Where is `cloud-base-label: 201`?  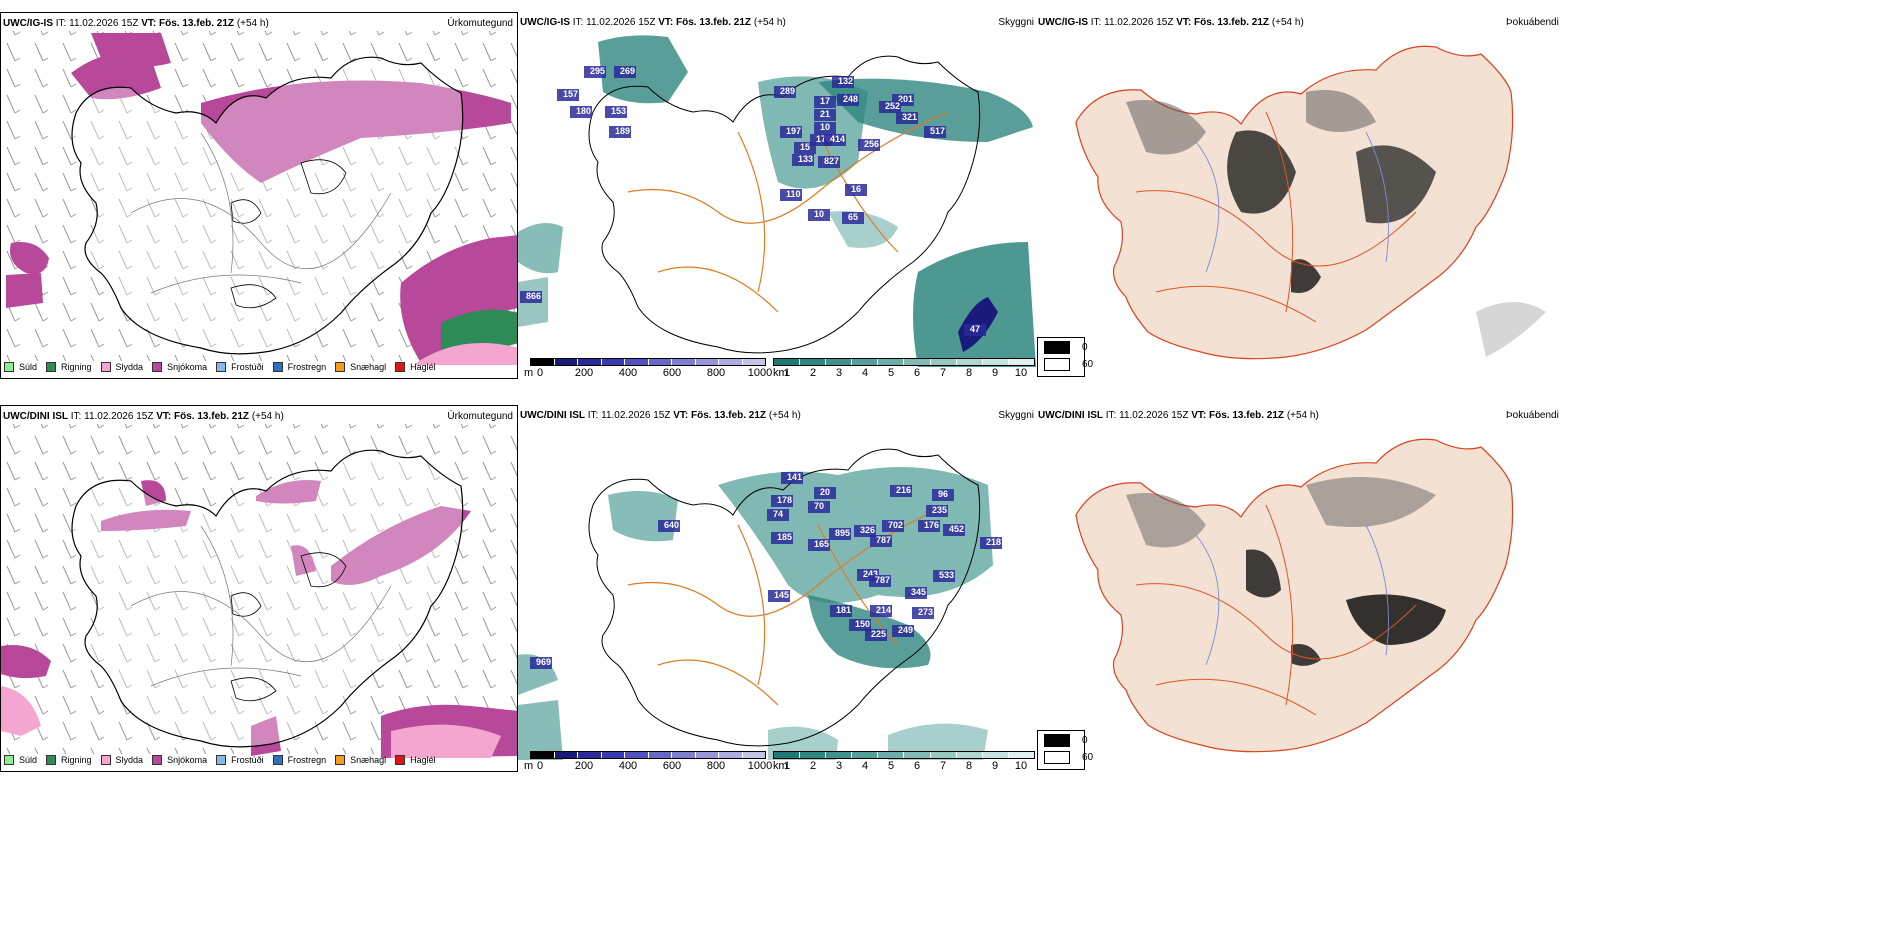
cloud-base-label: 201 is located at coordinates (905, 99).